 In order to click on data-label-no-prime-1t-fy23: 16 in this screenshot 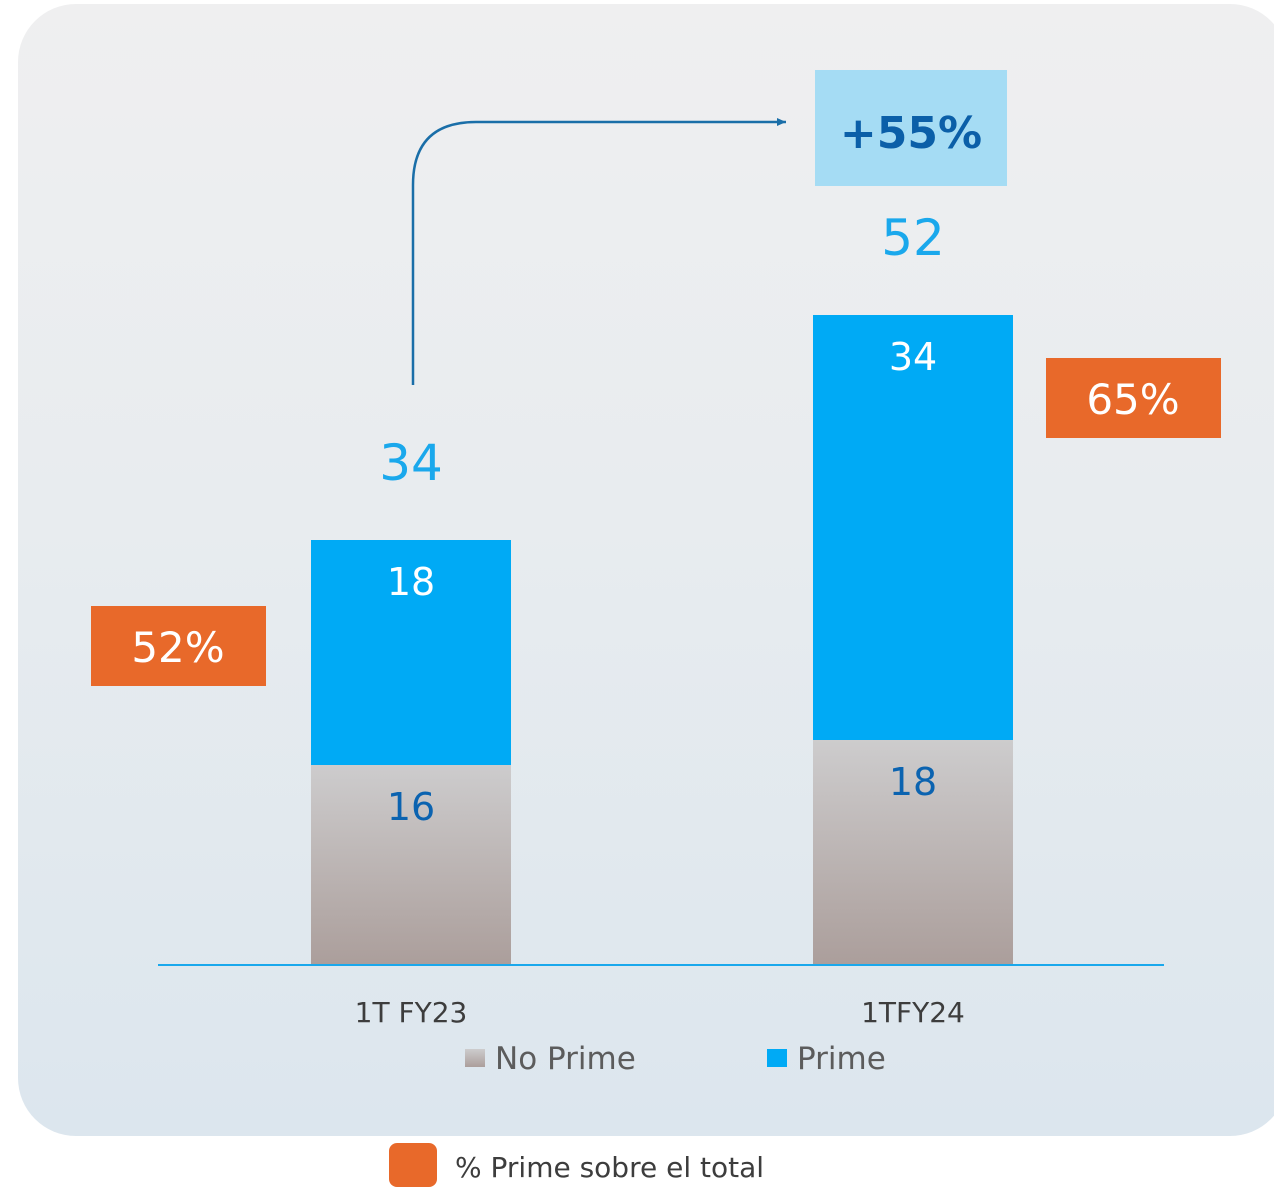, I will do `click(411, 807)`.